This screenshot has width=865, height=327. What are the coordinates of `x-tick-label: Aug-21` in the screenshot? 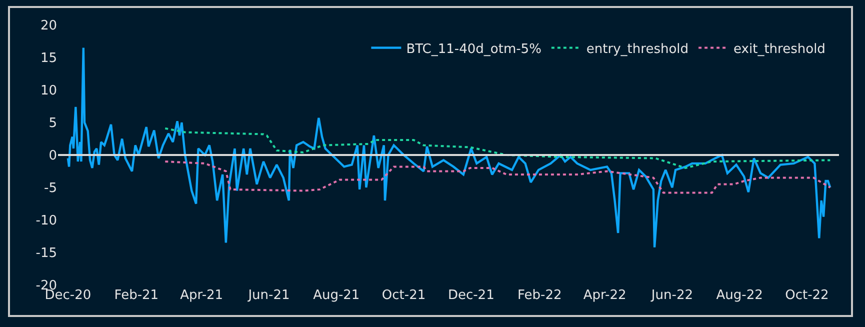 It's located at (336, 295).